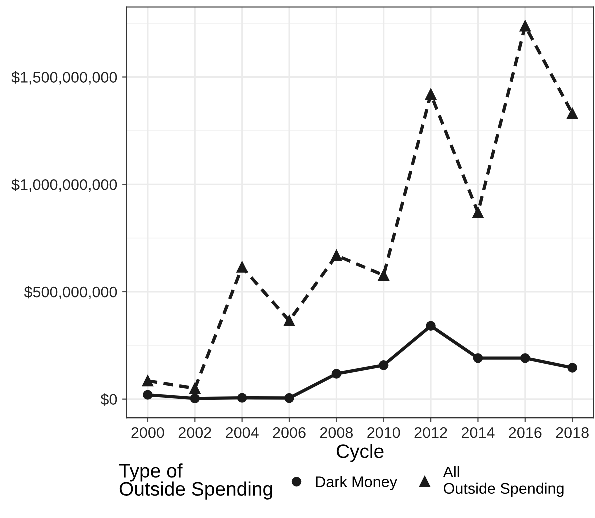  What do you see at coordinates (195, 432) in the screenshot?
I see `x-tick-label: 2002` at bounding box center [195, 432].